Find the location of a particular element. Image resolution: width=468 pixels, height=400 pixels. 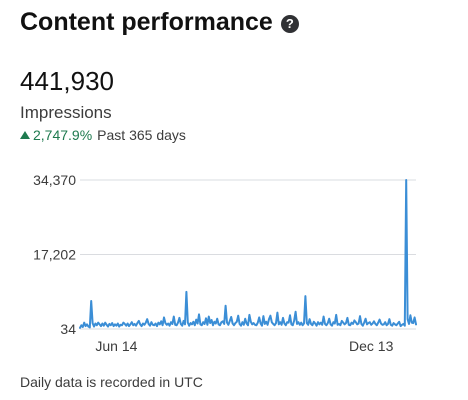

change-row: 2,747.9% Past 365 days is located at coordinates (103, 135).